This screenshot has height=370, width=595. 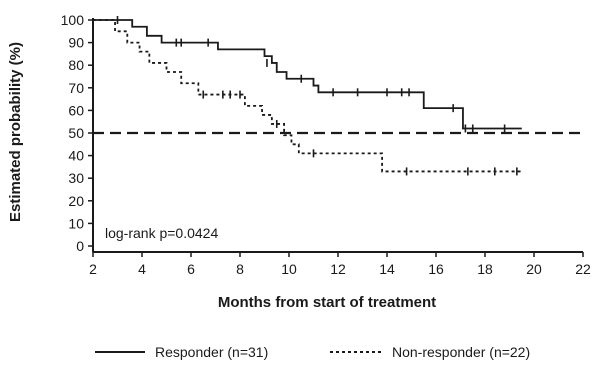 What do you see at coordinates (76, 178) in the screenshot?
I see `y-tick-label-30: 30` at bounding box center [76, 178].